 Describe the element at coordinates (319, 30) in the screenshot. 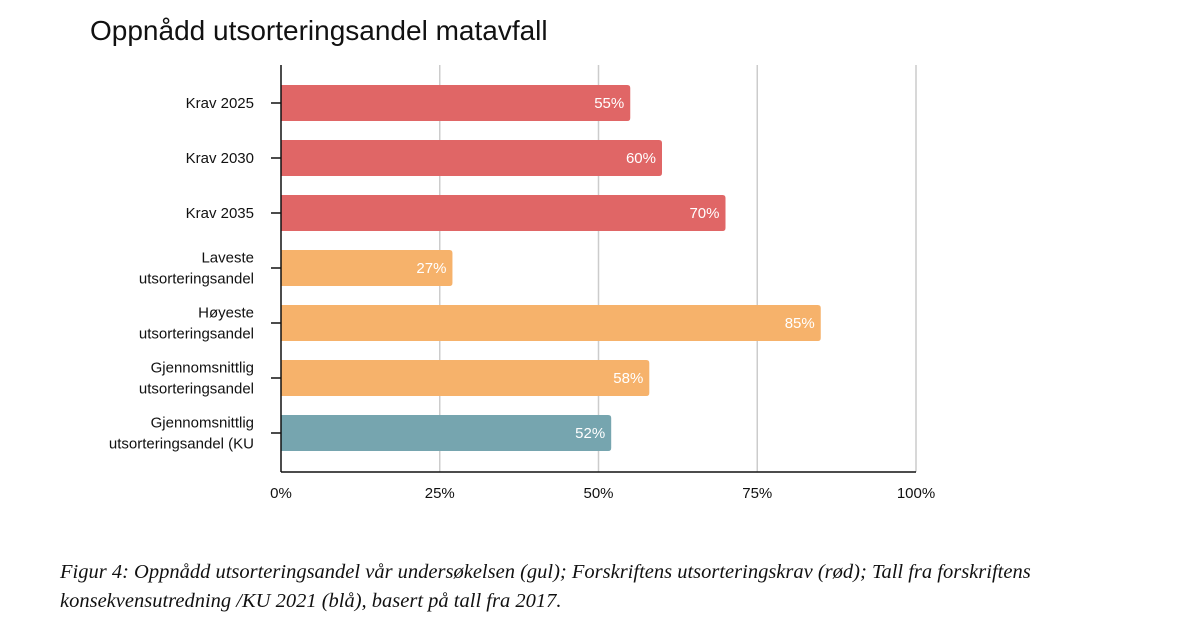

I see `chart-title: Oppnådd utsorteringsandel matavfall` at that location.